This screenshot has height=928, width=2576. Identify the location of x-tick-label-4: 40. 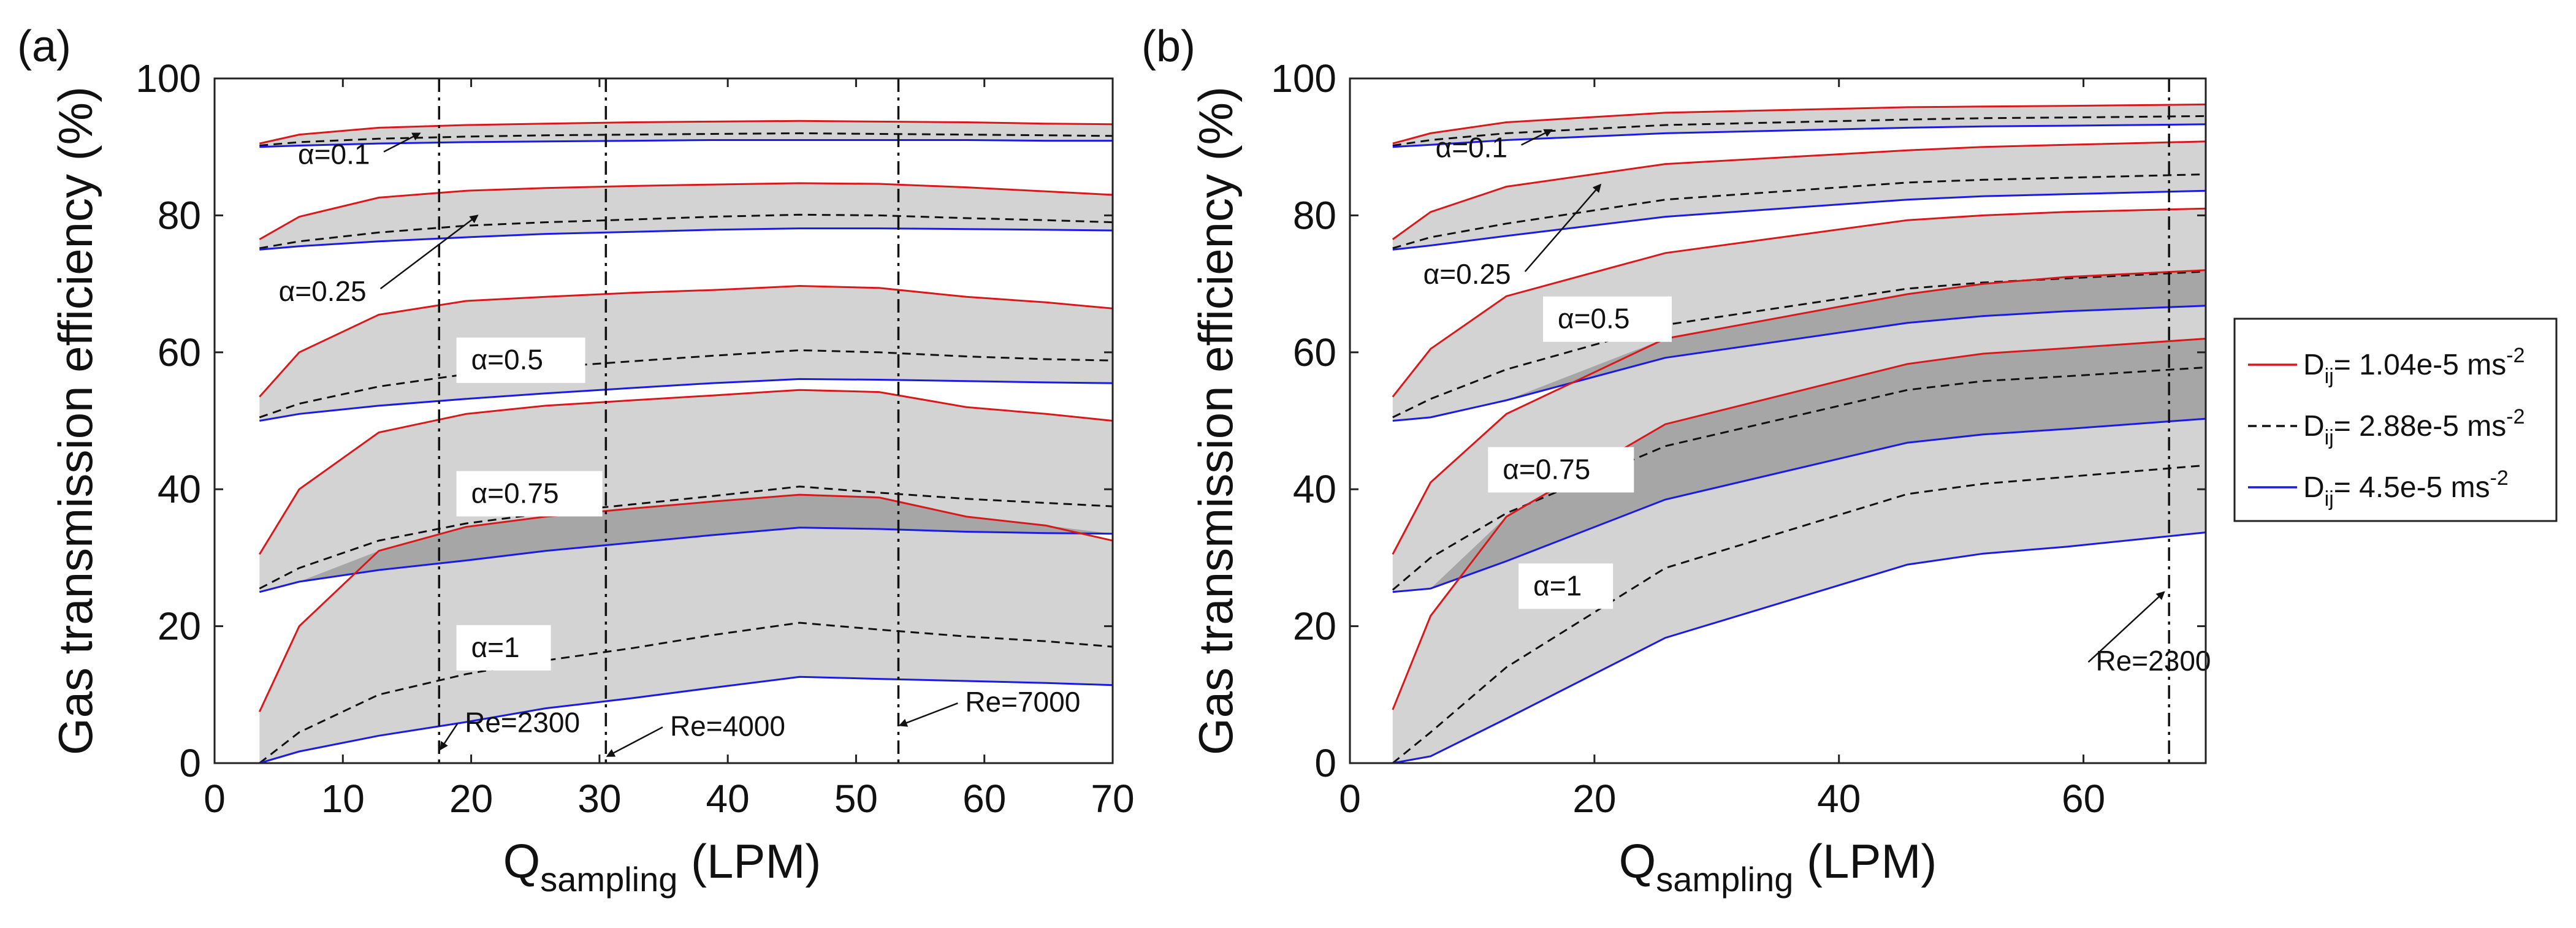
(728, 799).